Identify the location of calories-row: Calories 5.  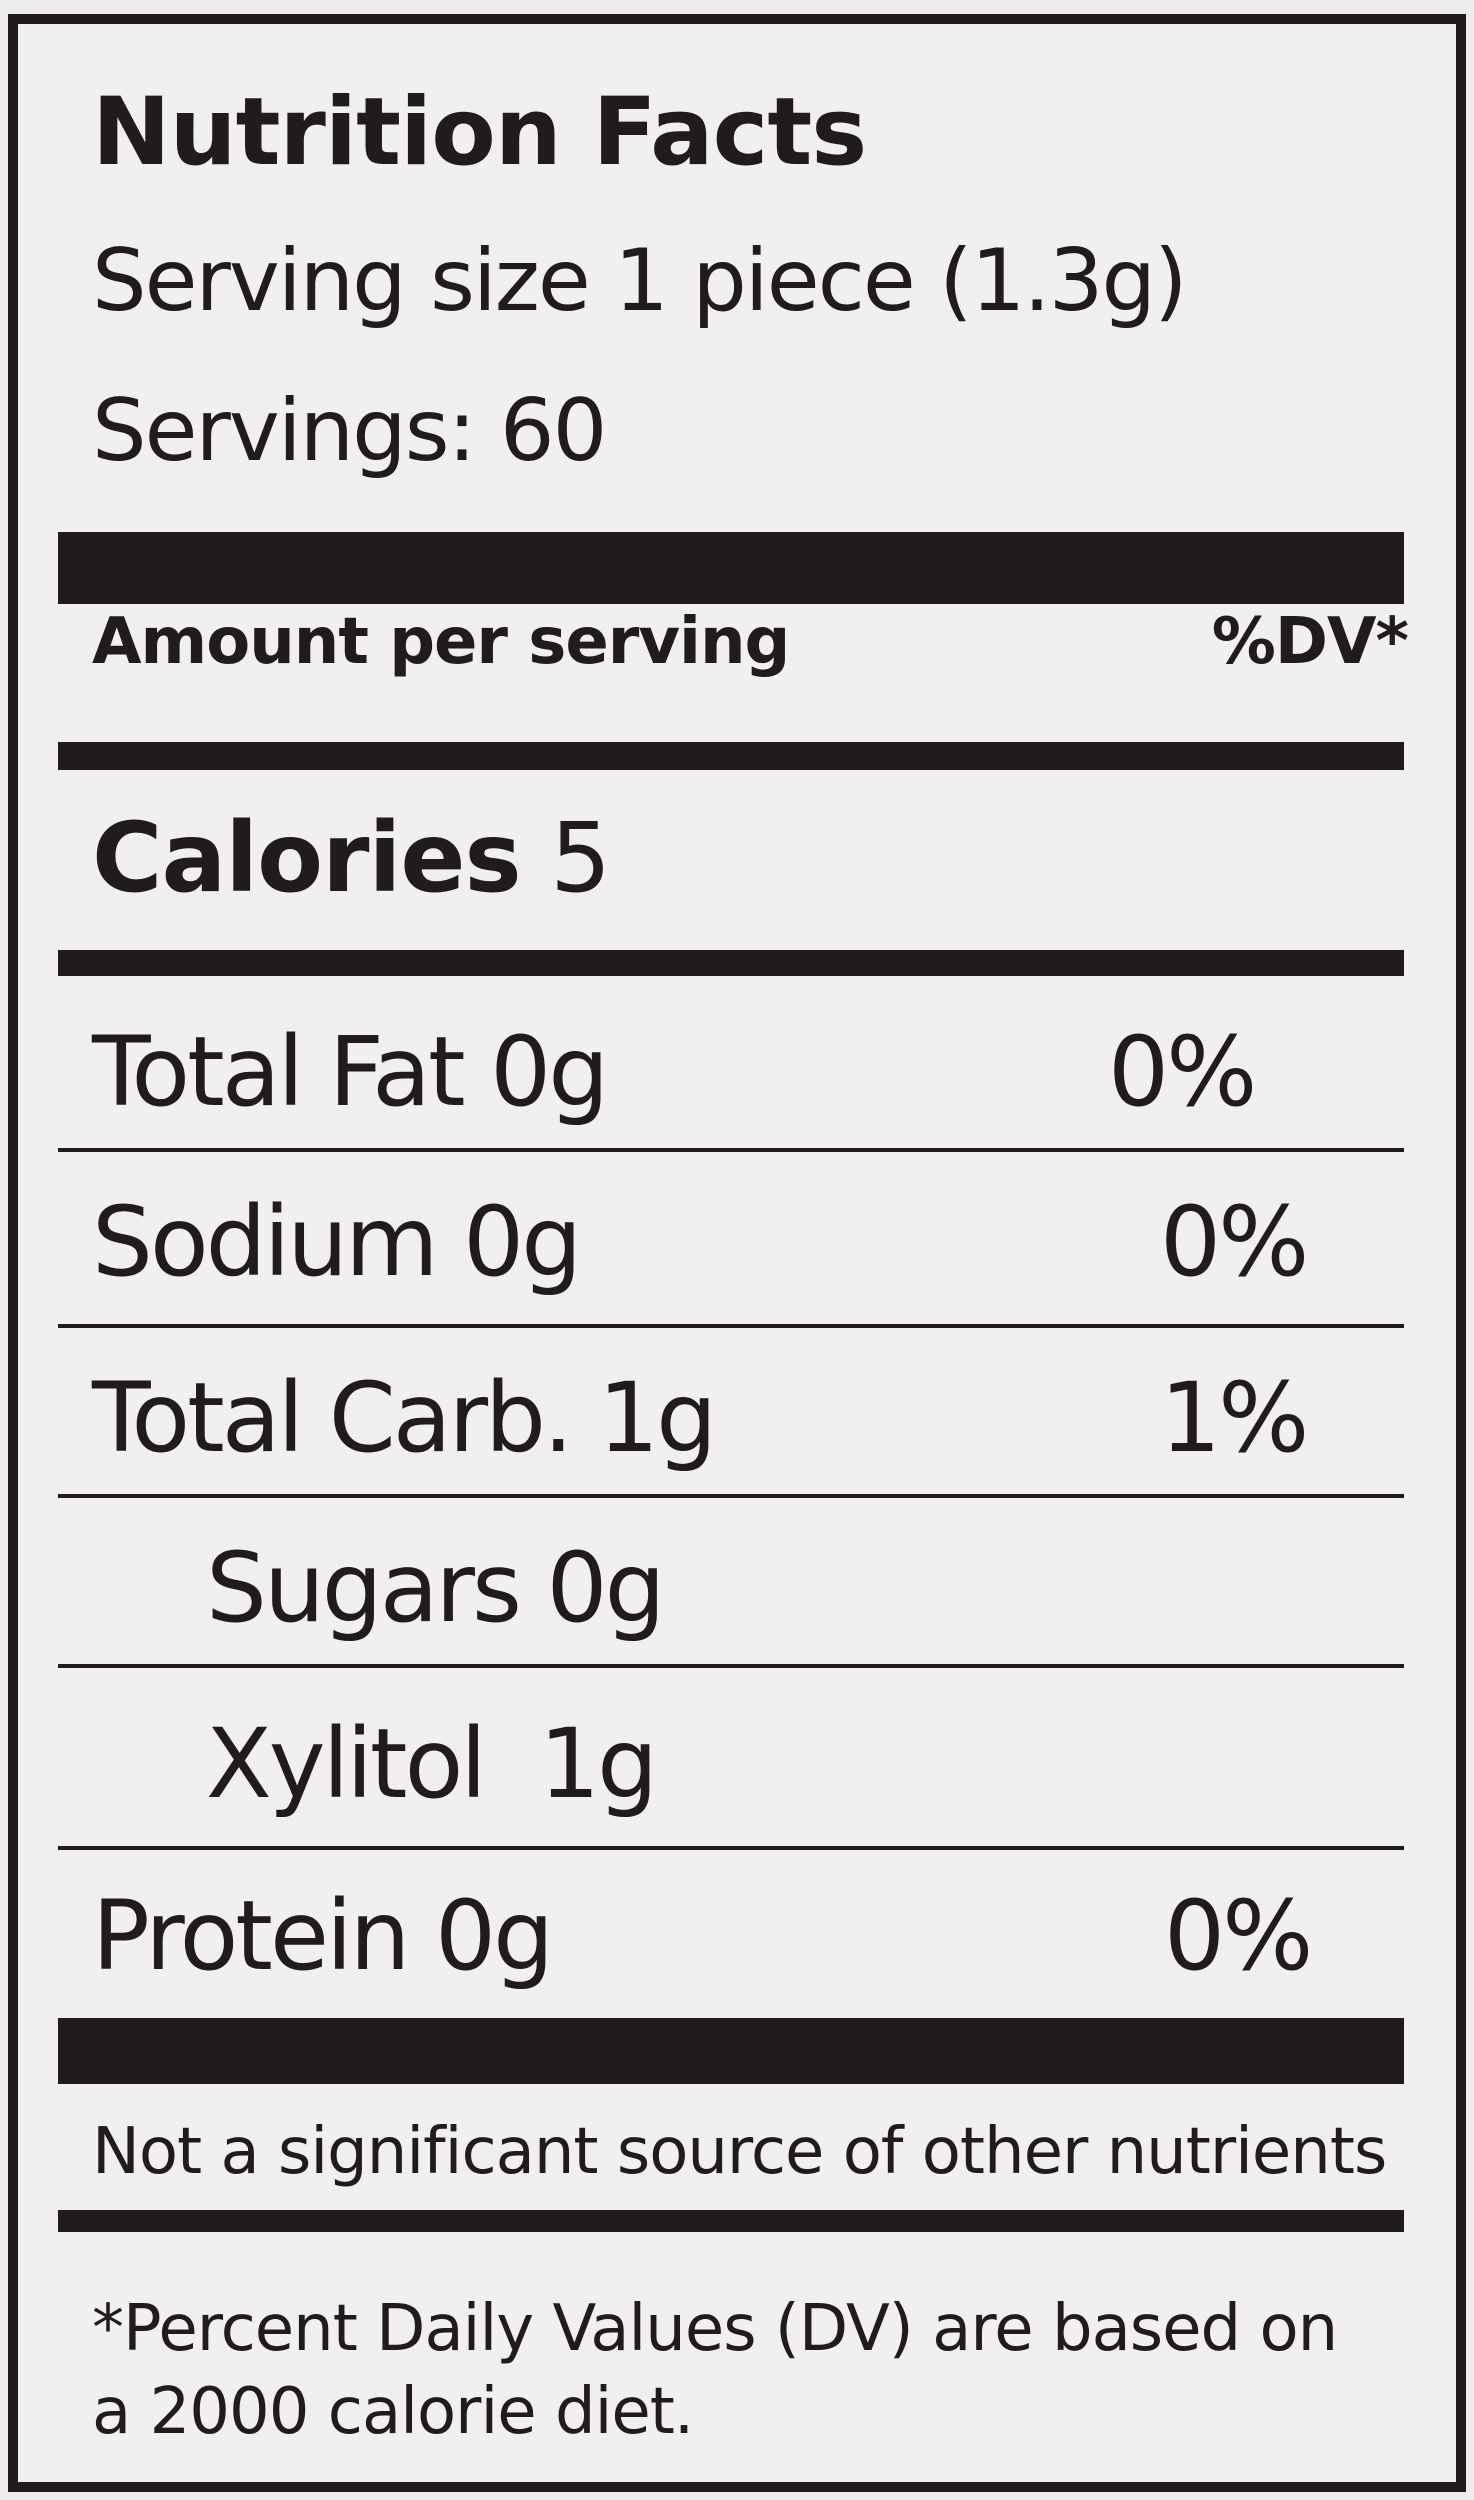
(351, 858).